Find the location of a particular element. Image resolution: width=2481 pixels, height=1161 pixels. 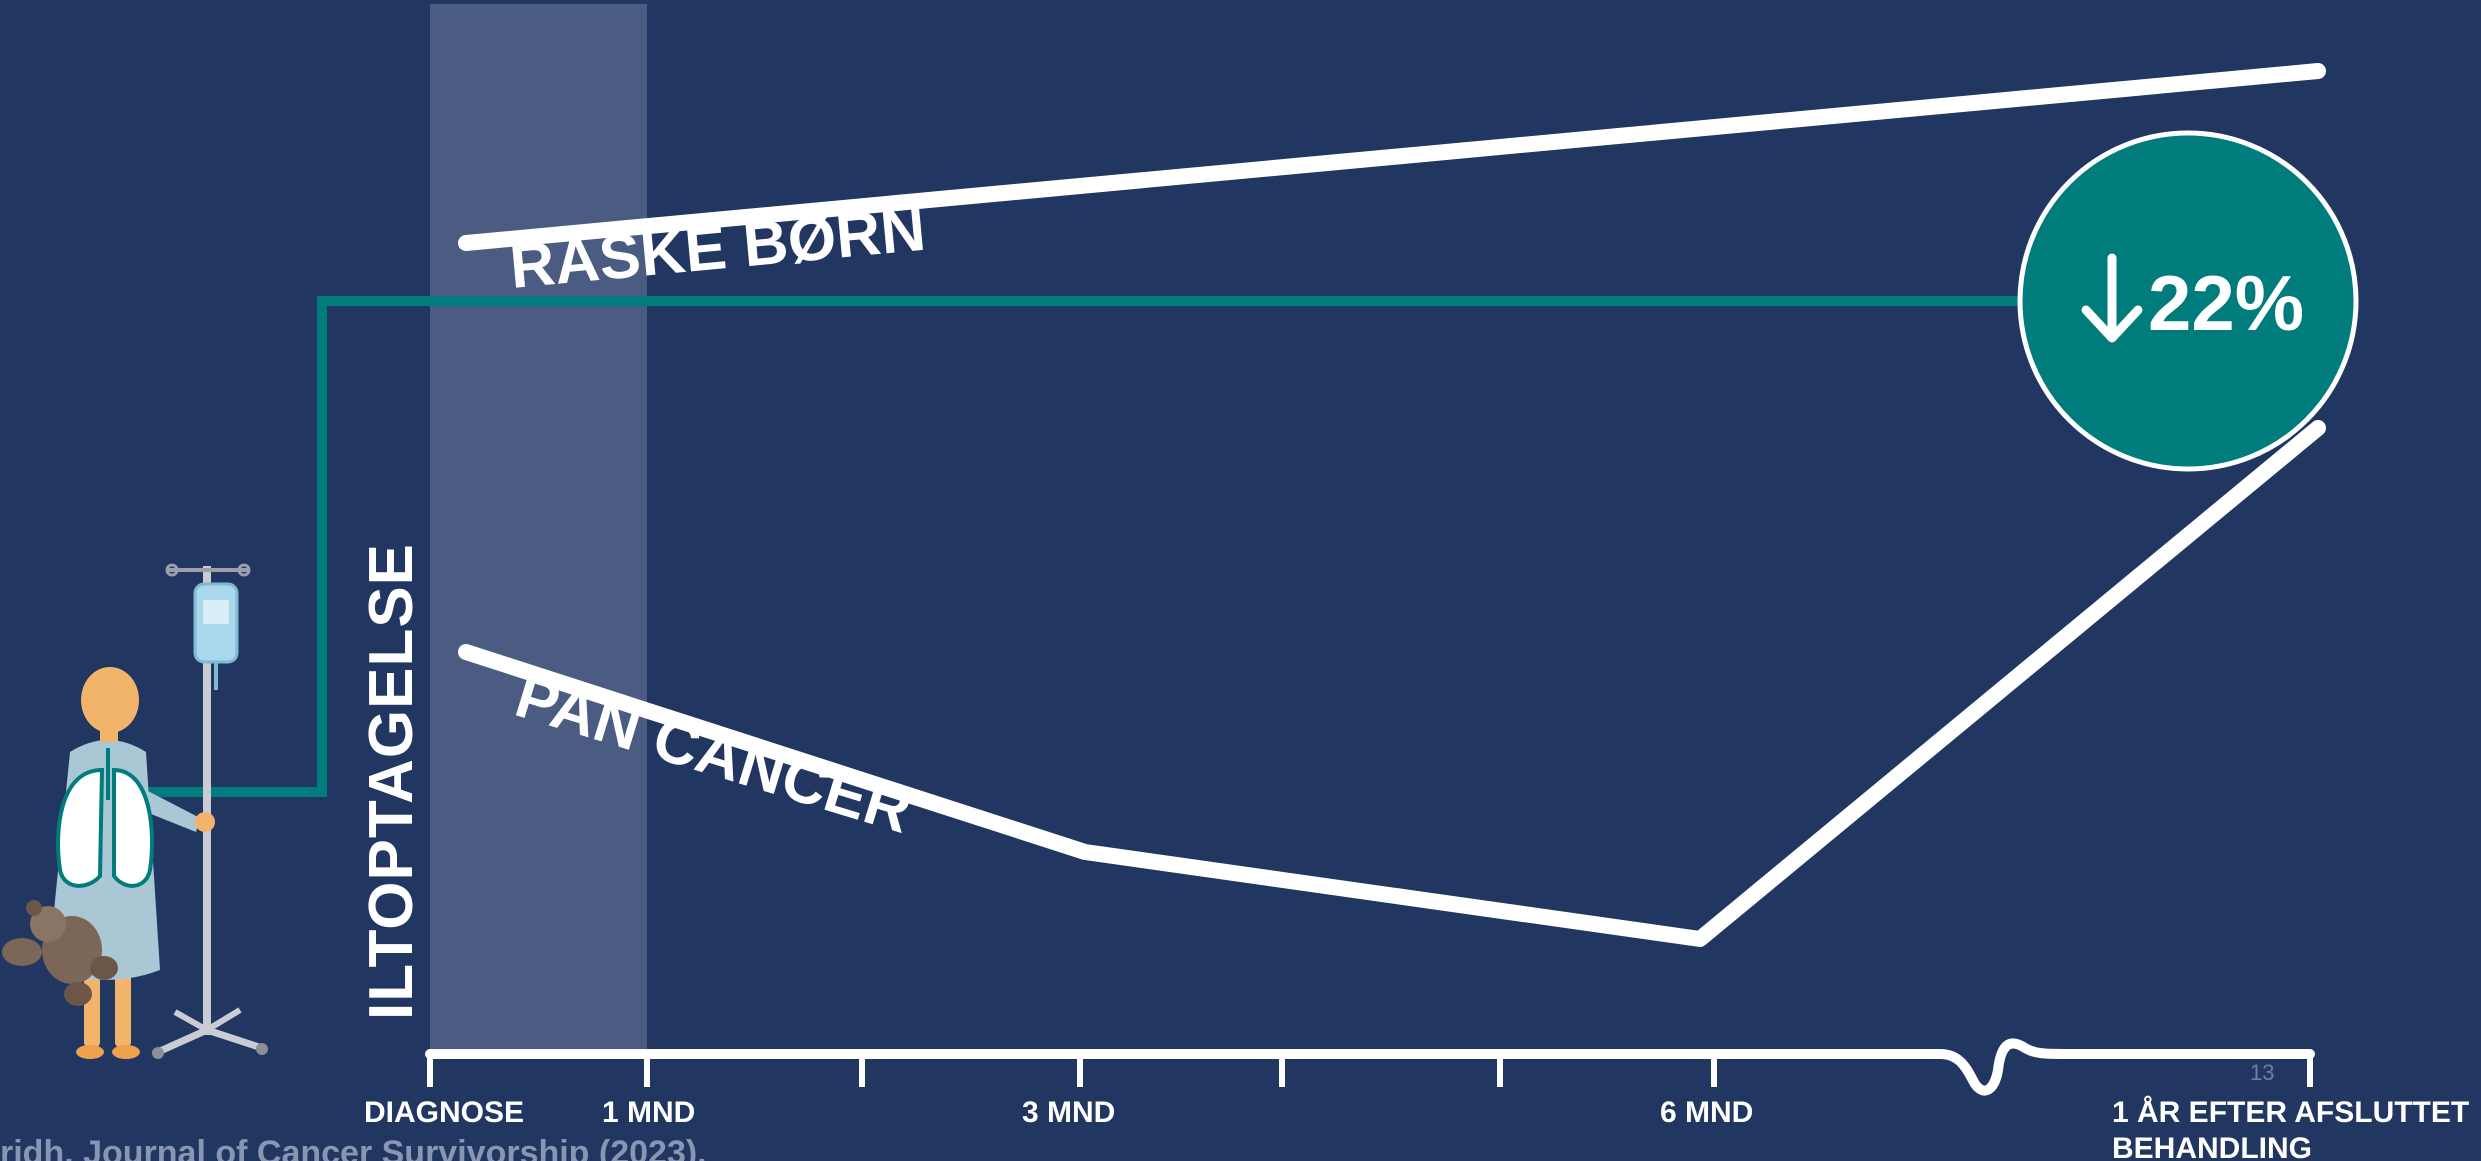

x-tick-label: 1 MND is located at coordinates (648, 1112).